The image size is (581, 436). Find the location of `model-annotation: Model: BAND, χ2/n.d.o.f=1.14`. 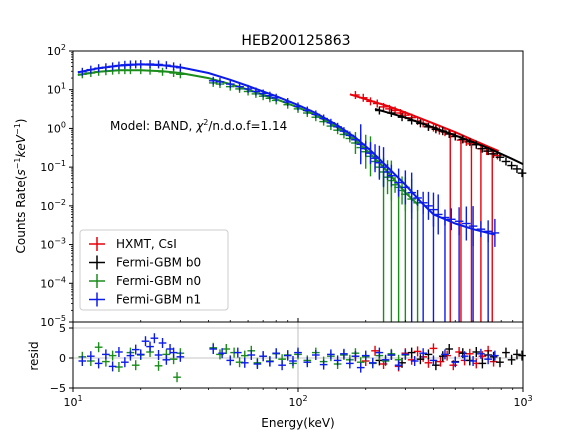

model-annotation: Model: BAND, χ2/n.d.o.f=1.14 is located at coordinates (198, 125).